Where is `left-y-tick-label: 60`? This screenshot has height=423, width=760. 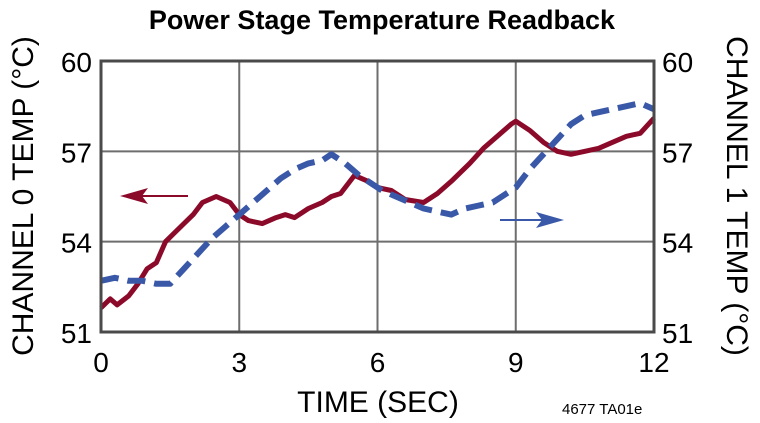 left-y-tick-label: 60 is located at coordinates (76, 62).